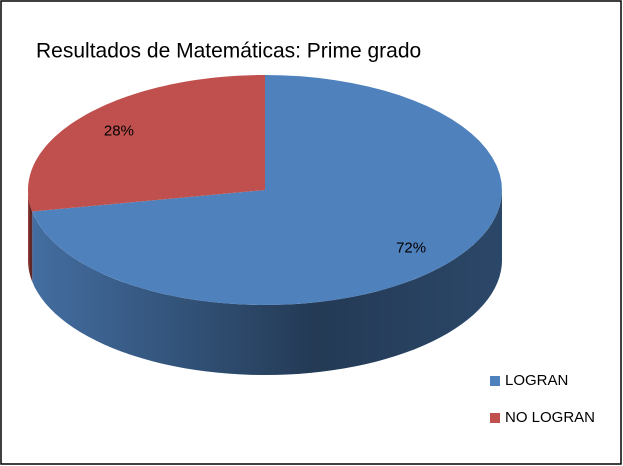 The image size is (623, 466). What do you see at coordinates (30, 236) in the screenshot?
I see `slice-side-shade` at bounding box center [30, 236].